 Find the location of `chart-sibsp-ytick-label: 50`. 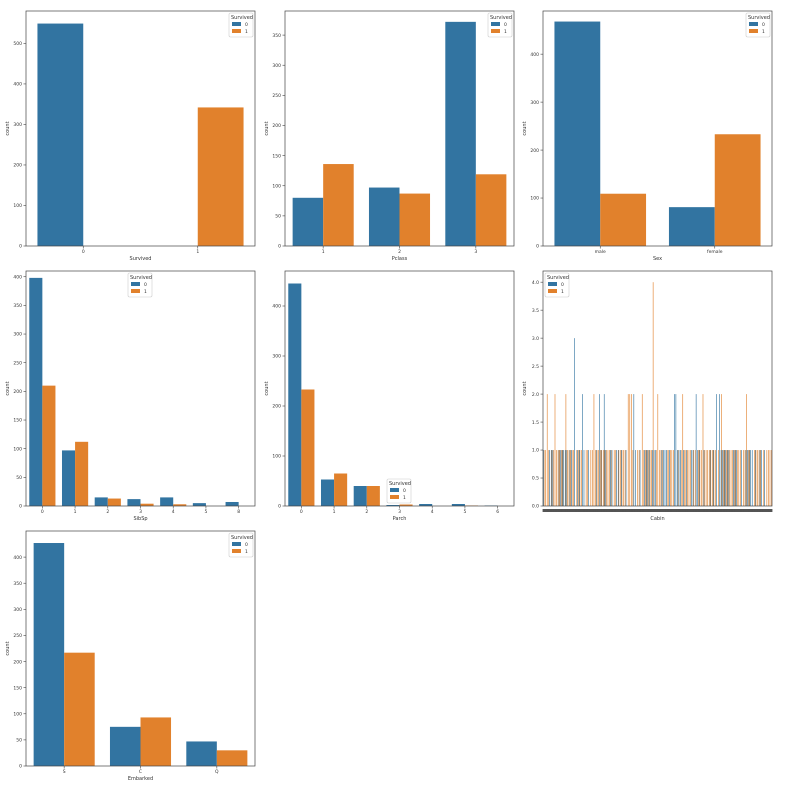

chart-sibsp-ytick-label: 50 is located at coordinates (19, 478).